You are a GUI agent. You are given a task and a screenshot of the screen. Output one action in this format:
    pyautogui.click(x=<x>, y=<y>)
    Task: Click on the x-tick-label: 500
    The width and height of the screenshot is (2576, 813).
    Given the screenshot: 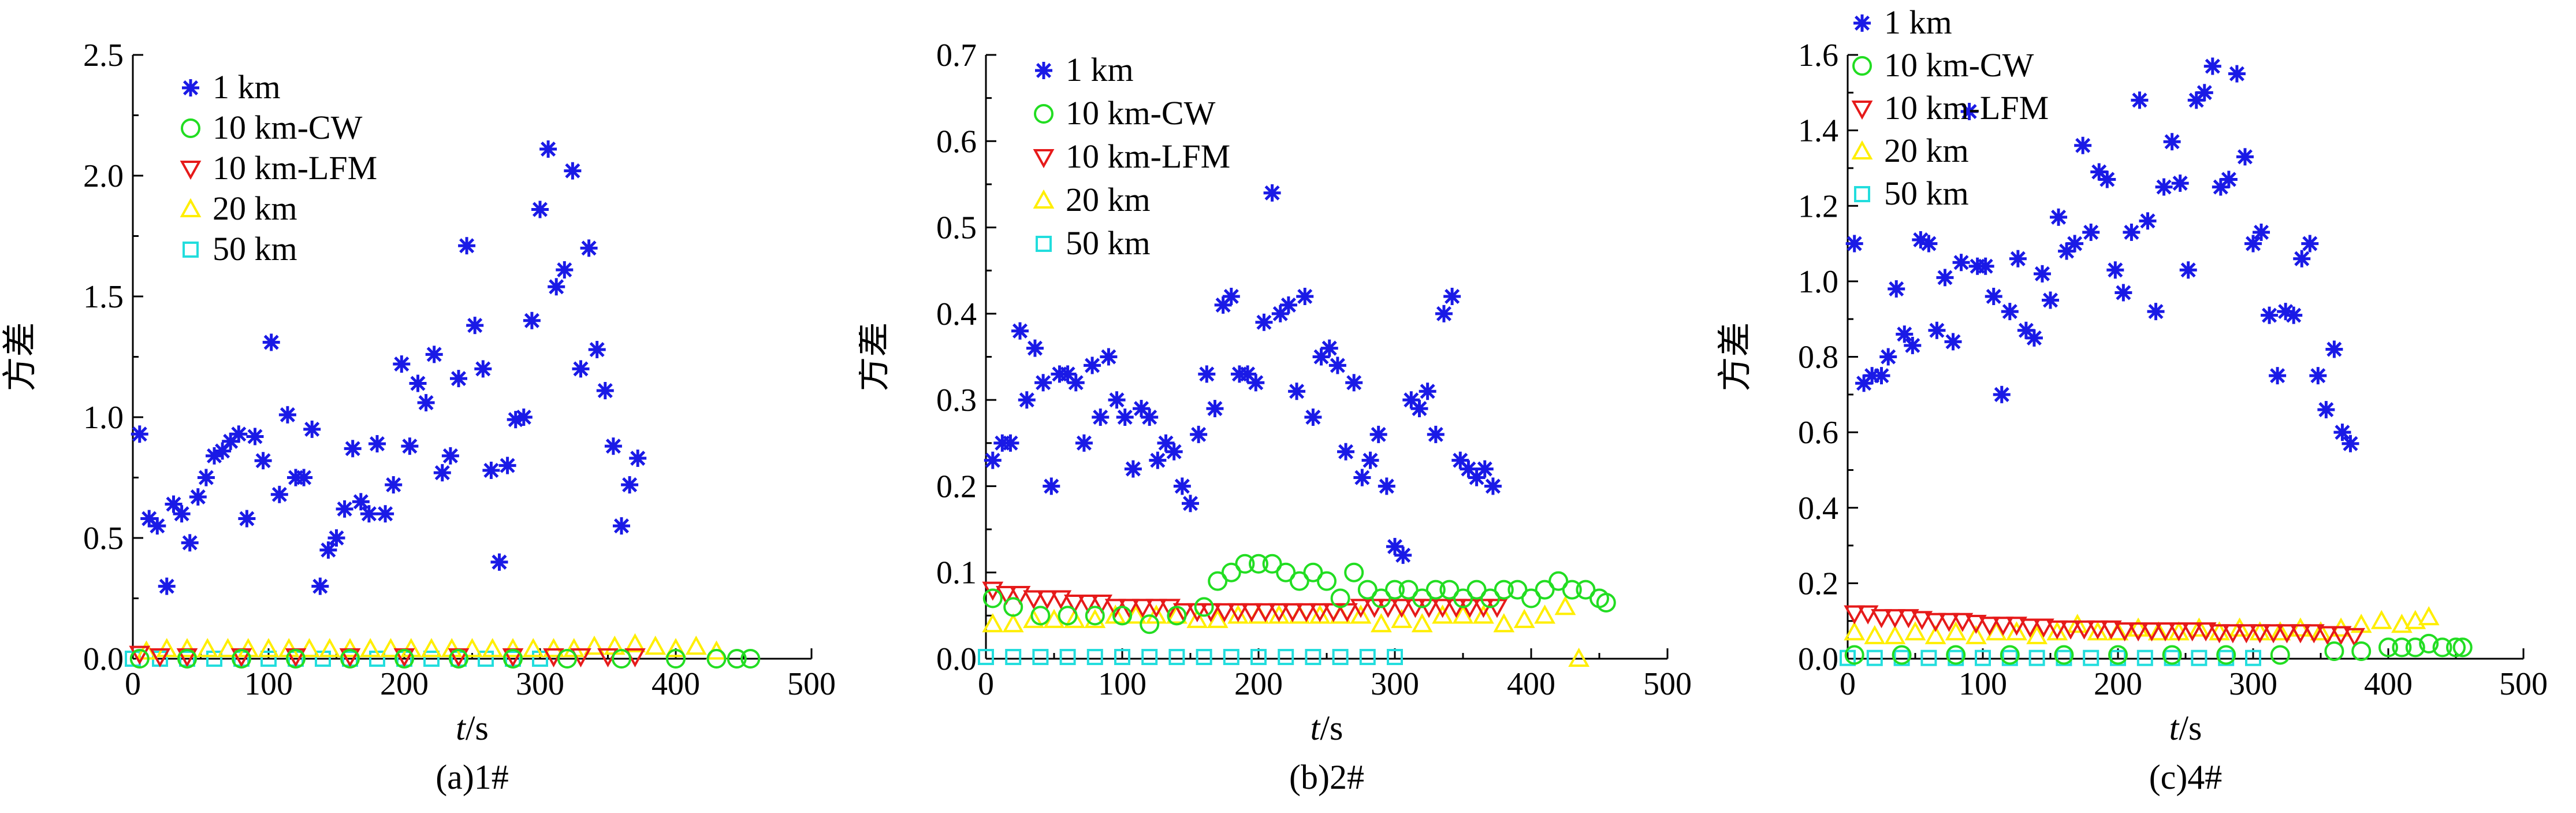 What is the action you would take?
    pyautogui.click(x=2523, y=684)
    